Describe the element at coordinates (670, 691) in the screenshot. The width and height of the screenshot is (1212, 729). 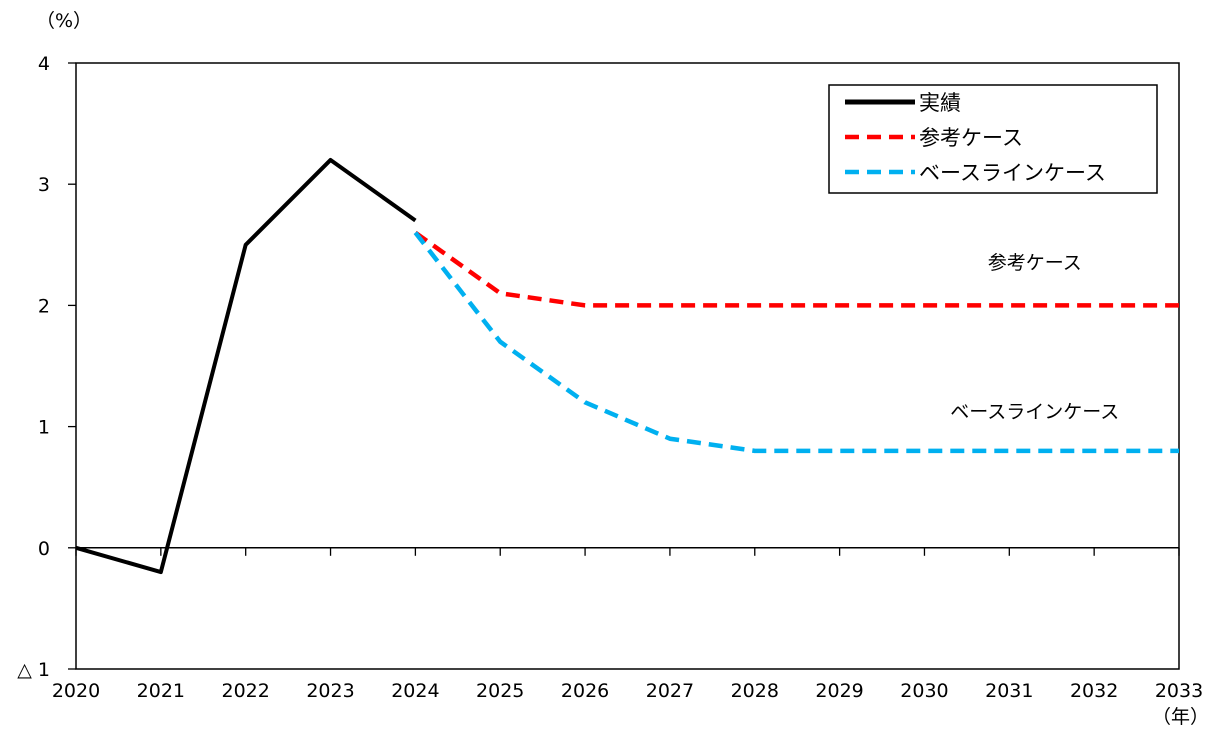
I see `x-tick-label: 2027` at that location.